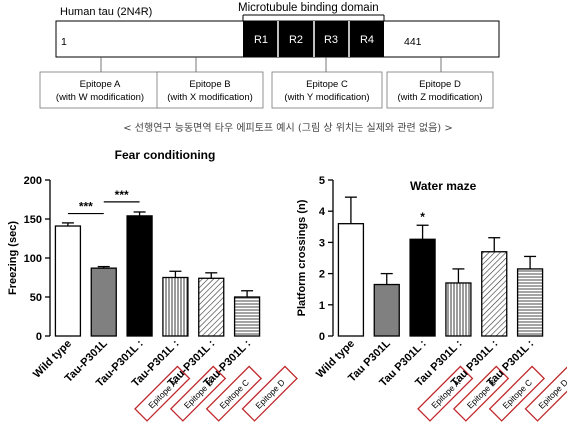 This screenshot has height=444, width=567. What do you see at coordinates (326, 97) in the screenshot?
I see `epitope-c-mod: (with Y modification)` at bounding box center [326, 97].